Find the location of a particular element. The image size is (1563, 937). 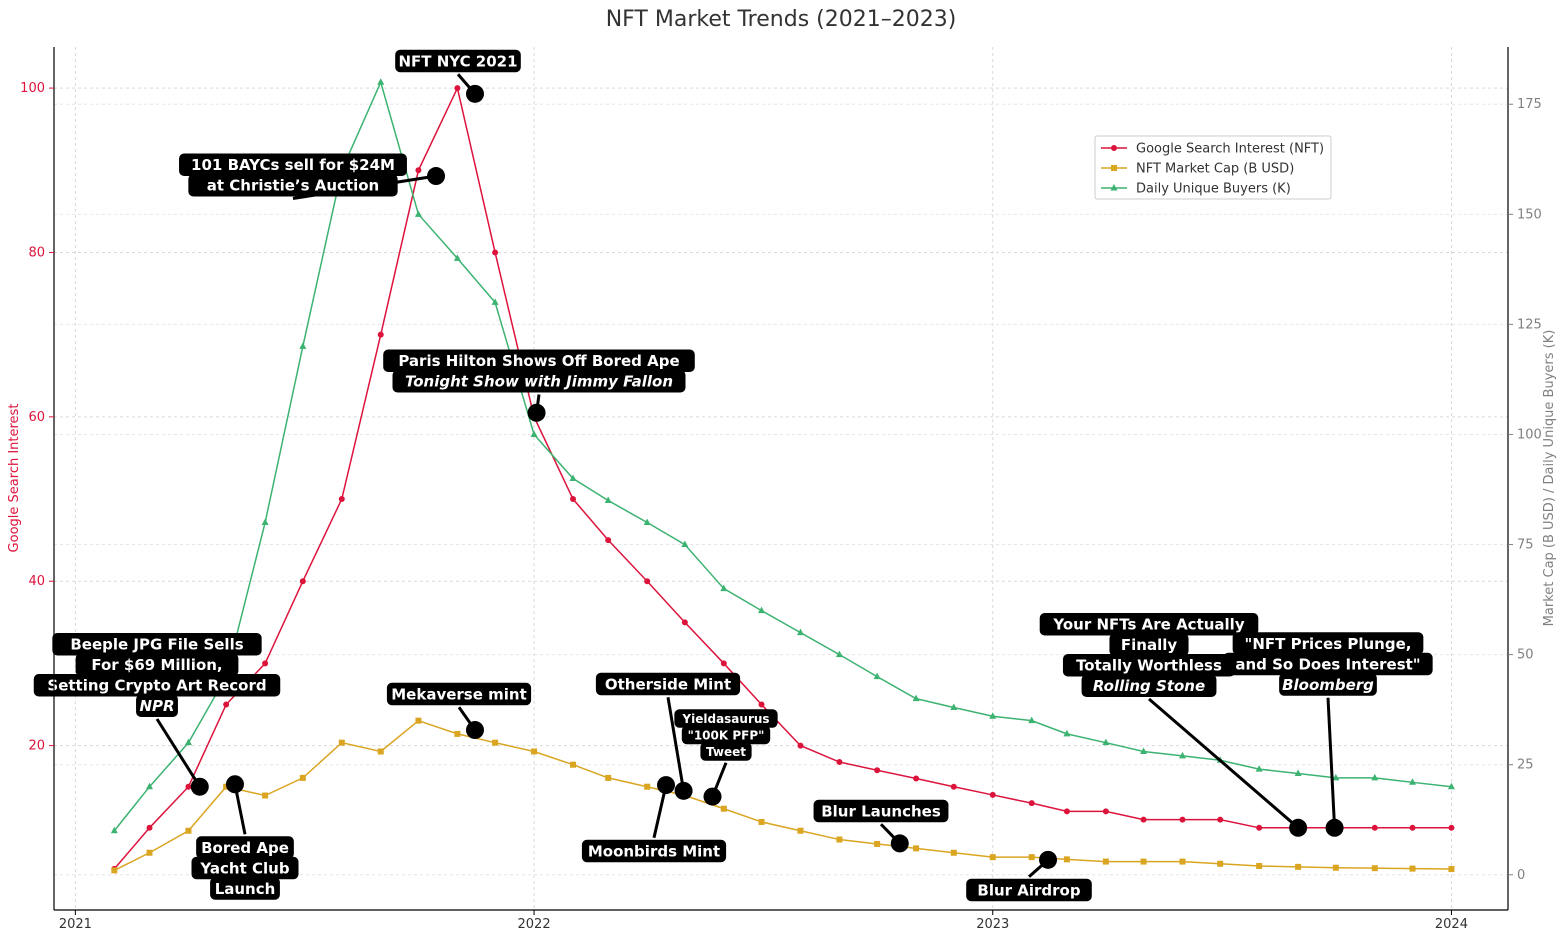

annotation-text: Totally Worthless is located at coordinates (1149, 666).